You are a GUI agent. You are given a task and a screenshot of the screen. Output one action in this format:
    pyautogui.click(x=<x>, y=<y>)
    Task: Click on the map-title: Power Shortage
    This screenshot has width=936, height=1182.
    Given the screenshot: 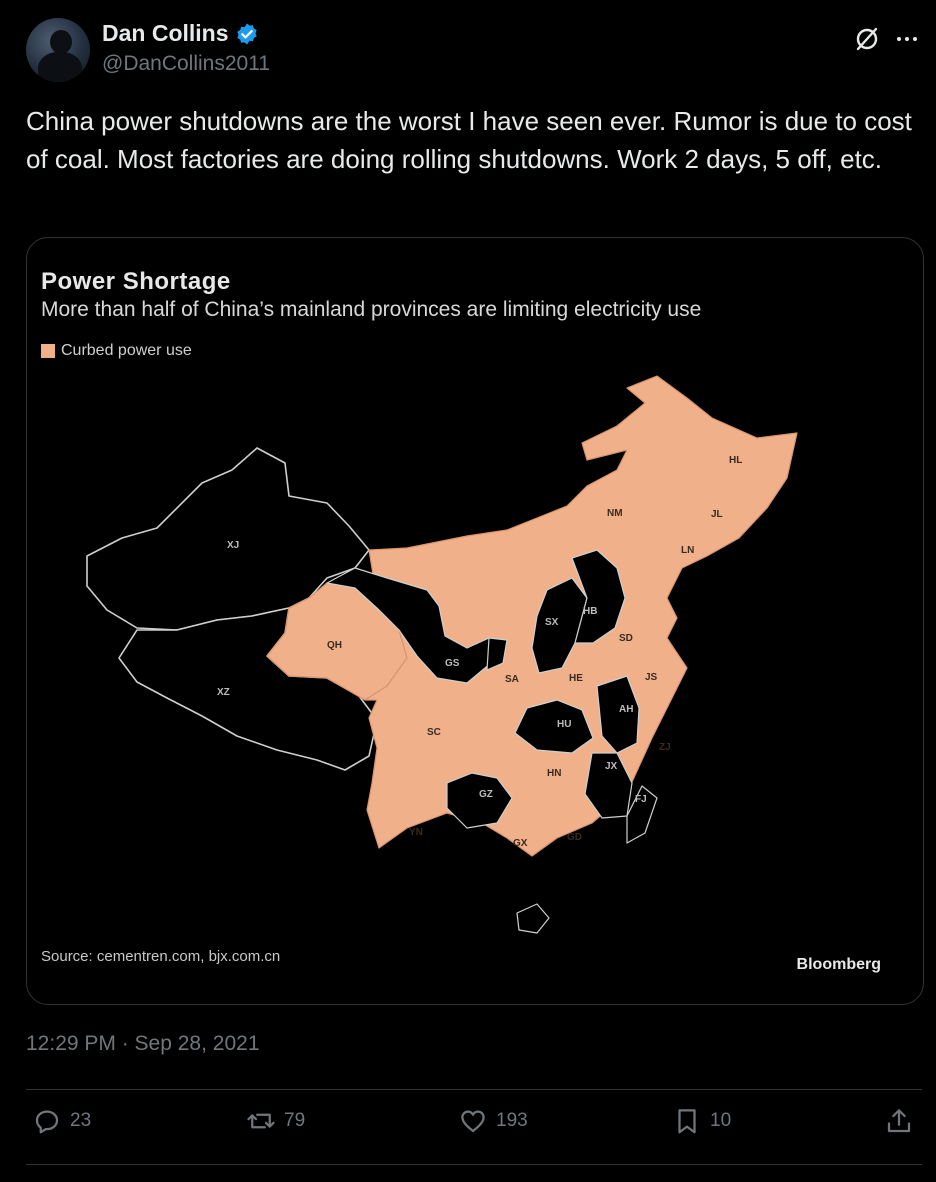 What is the action you would take?
    pyautogui.click(x=136, y=281)
    